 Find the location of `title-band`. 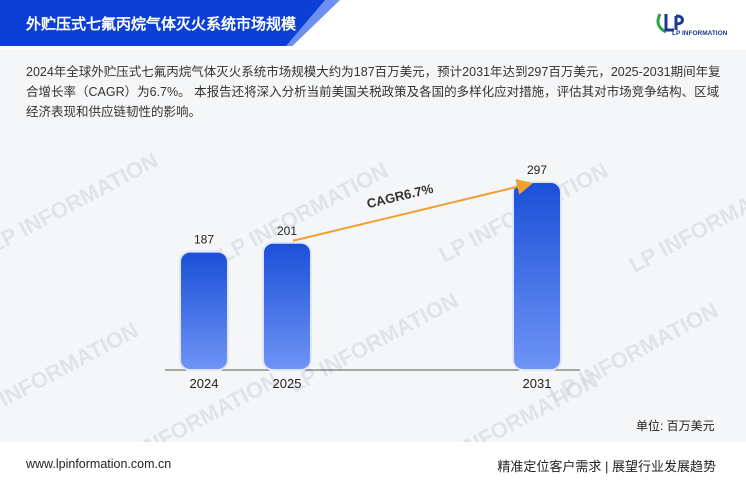

title-band is located at coordinates (162, 23).